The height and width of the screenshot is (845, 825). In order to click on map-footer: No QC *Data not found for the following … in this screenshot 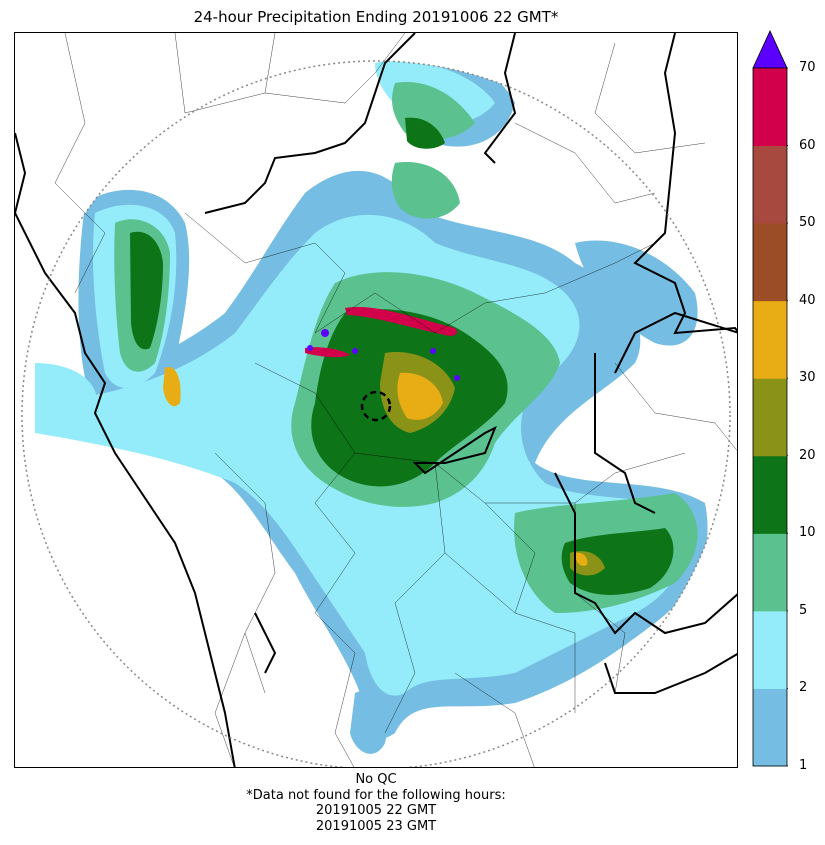, I will do `click(376, 803)`.